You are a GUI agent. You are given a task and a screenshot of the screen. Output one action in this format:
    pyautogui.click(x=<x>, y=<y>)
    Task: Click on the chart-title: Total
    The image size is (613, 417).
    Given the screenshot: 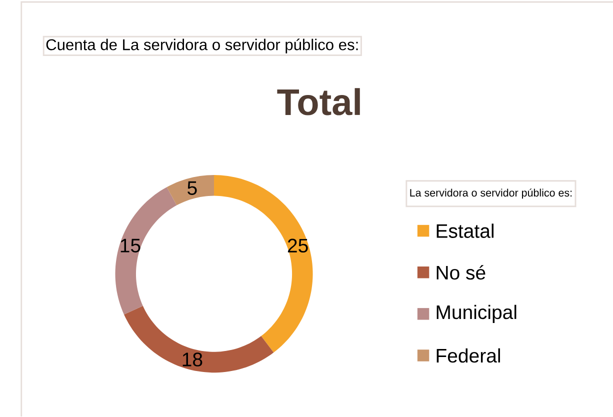 What is the action you would take?
    pyautogui.click(x=318, y=102)
    